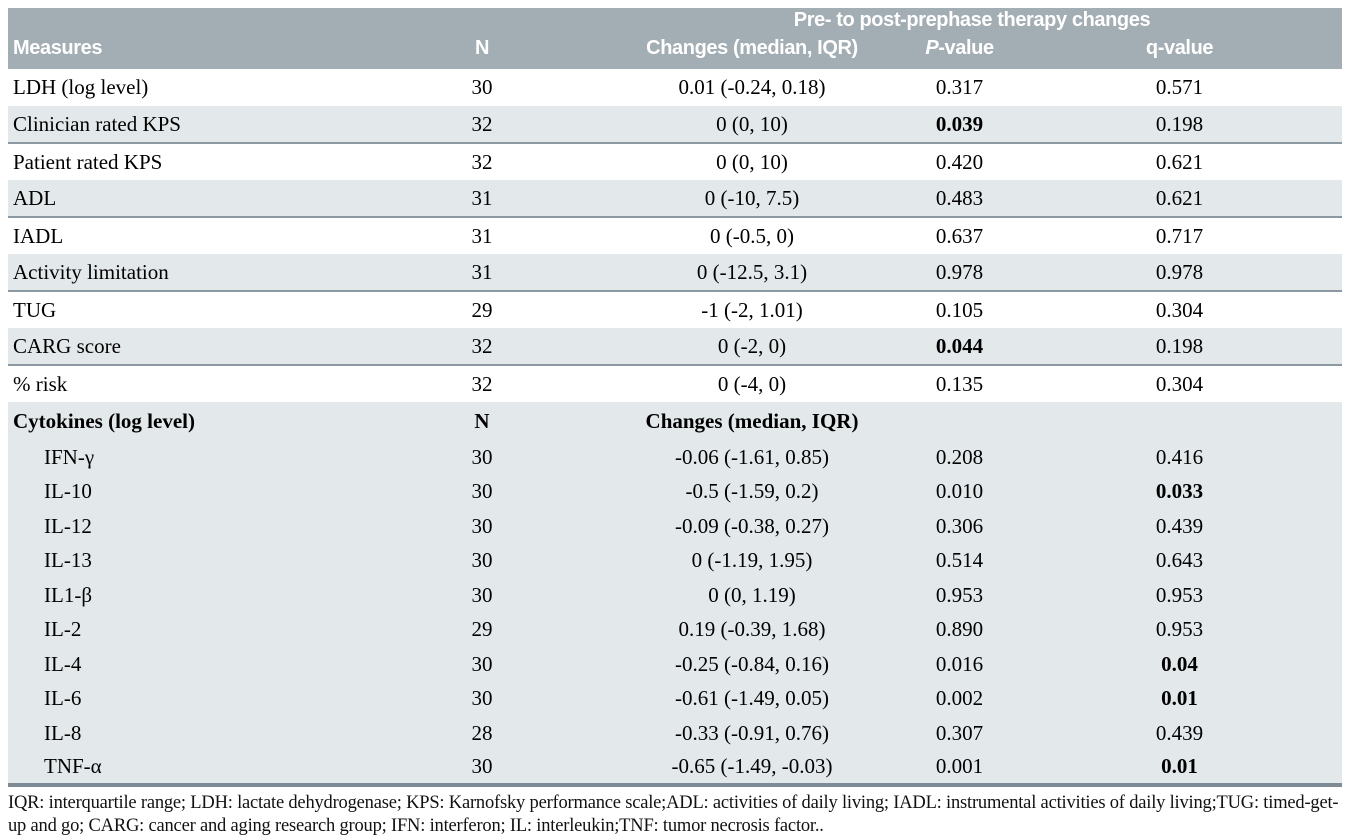 Image resolution: width=1350 pixels, height=840 pixels. Describe the element at coordinates (185, 457) in the screenshot. I see `measure-label: IFN-γ` at that location.